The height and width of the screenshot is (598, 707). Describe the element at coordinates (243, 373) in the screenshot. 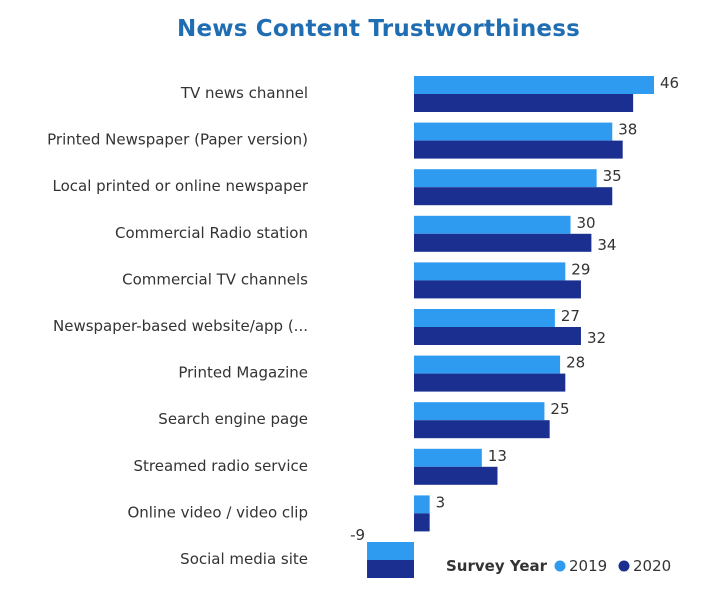

I see `category-label: Printed Magazine` at that location.